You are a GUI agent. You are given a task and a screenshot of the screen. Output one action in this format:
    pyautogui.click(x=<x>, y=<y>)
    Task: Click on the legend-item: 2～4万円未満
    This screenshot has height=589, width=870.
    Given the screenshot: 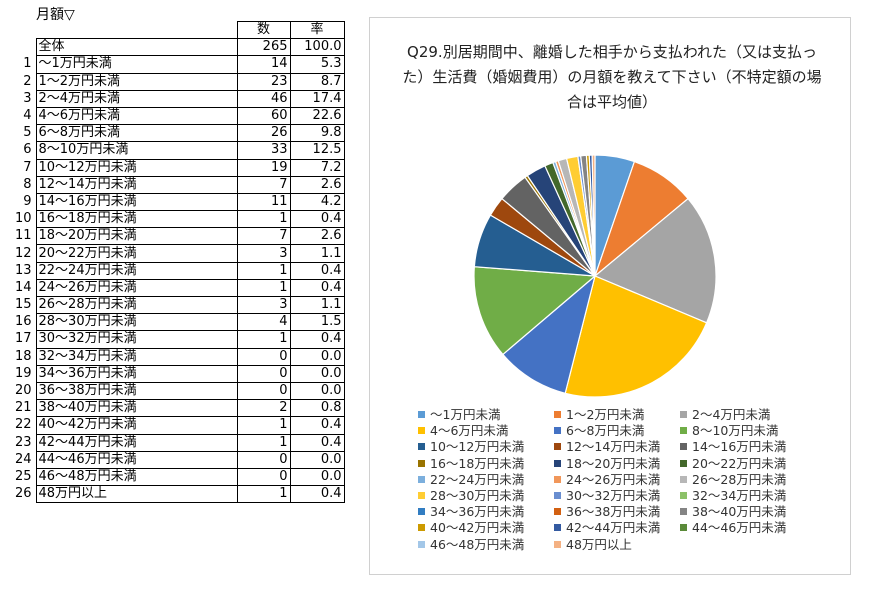 What is the action you would take?
    pyautogui.click(x=725, y=415)
    